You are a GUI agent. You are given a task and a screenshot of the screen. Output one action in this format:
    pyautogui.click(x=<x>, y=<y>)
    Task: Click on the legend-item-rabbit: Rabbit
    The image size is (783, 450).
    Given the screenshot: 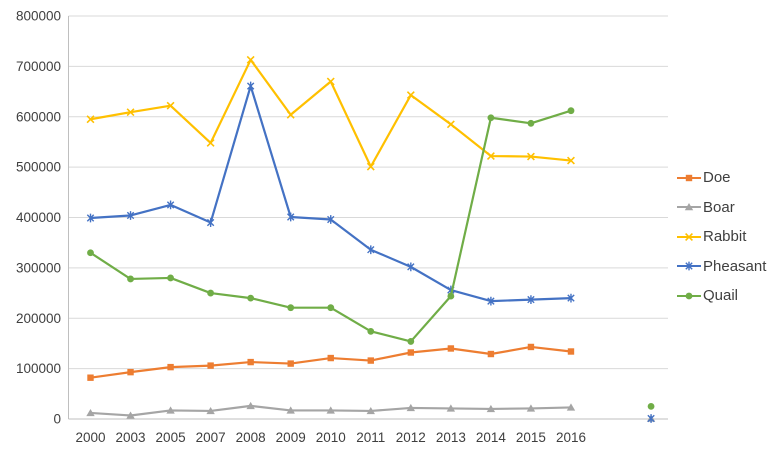 What is the action you would take?
    pyautogui.click(x=721, y=237)
    